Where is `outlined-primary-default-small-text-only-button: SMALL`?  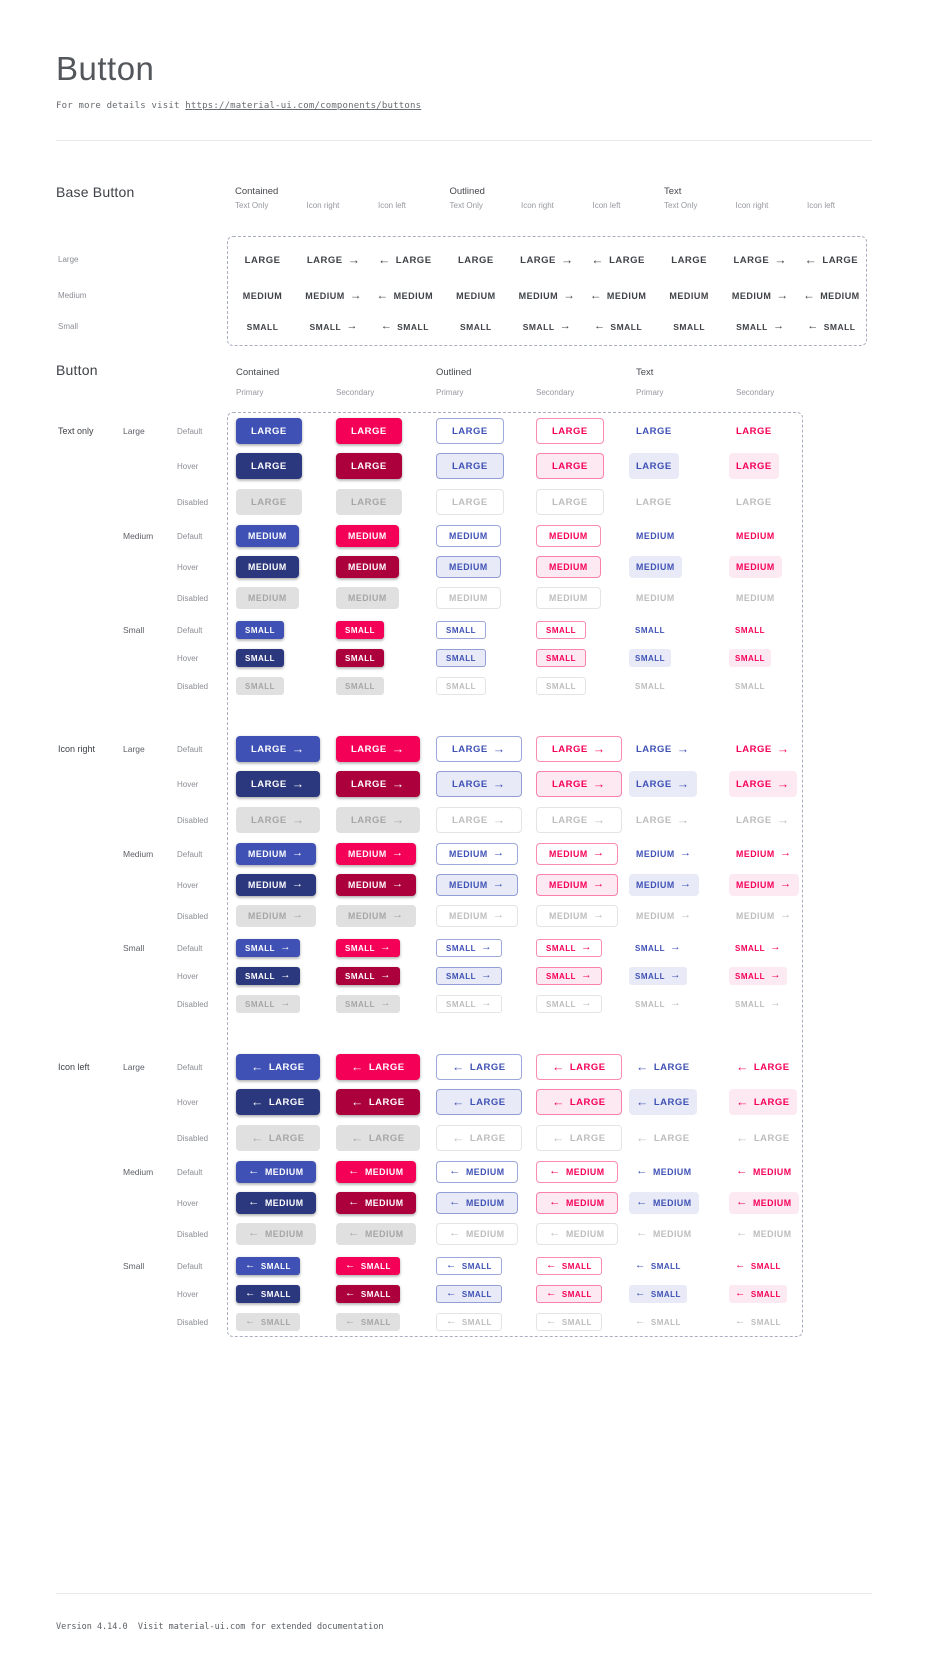
outlined-primary-default-small-text-only-button: SMALL is located at coordinates (461, 630).